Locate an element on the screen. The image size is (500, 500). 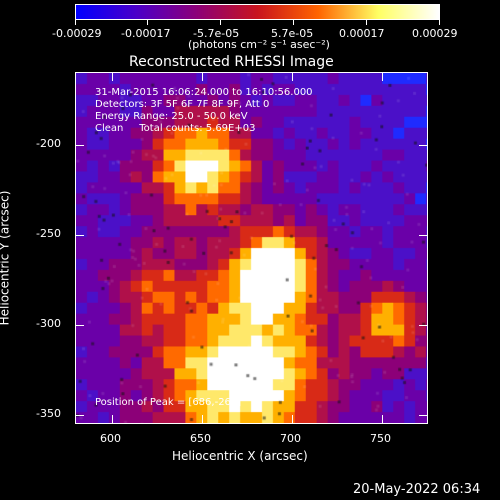
detectors-info: Detectors: 3F 5F 6F 7F 8F 9F, Att 0 is located at coordinates (182, 104).